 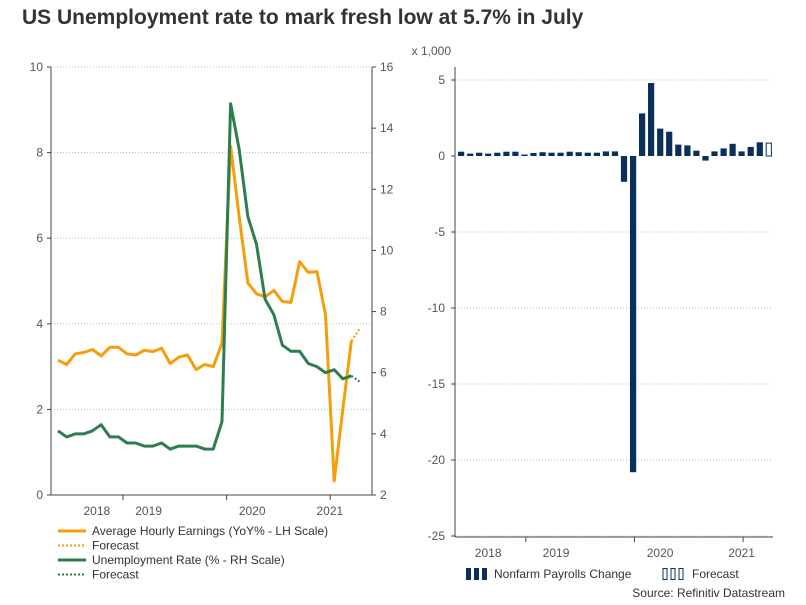 I want to click on bar-x-tick-label-2018: 2018, so click(x=488, y=553).